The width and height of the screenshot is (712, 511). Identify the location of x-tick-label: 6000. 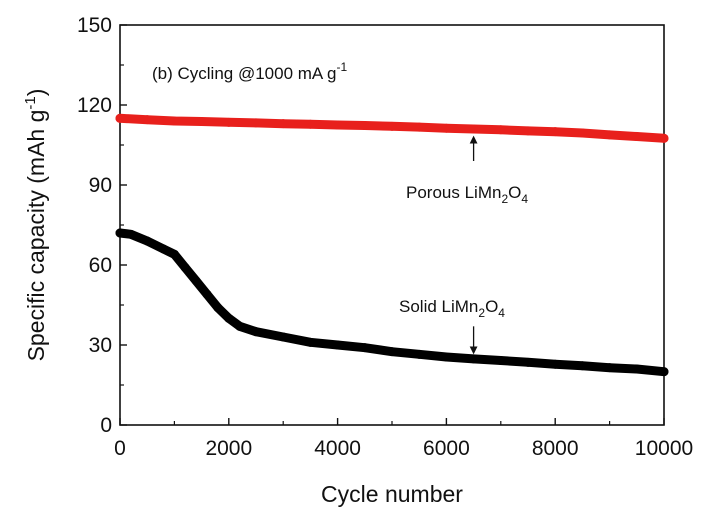
(446, 448).